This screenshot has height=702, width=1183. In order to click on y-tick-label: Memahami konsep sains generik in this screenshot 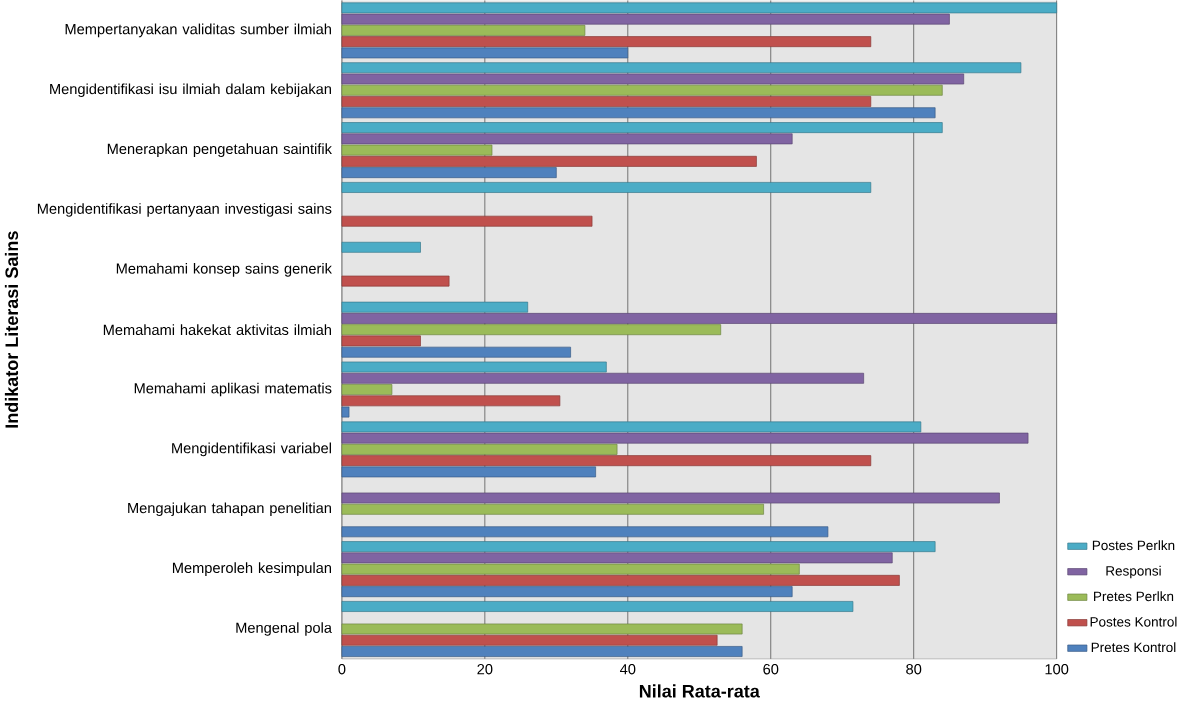, I will do `click(224, 269)`.